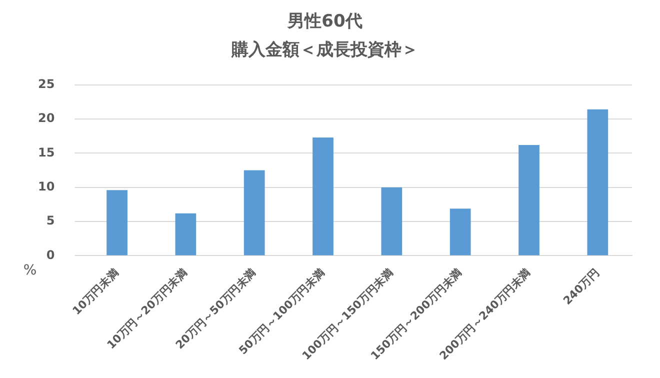 This screenshot has width=660, height=378. Describe the element at coordinates (46, 118) in the screenshot. I see `y-tick-label: 20` at that location.